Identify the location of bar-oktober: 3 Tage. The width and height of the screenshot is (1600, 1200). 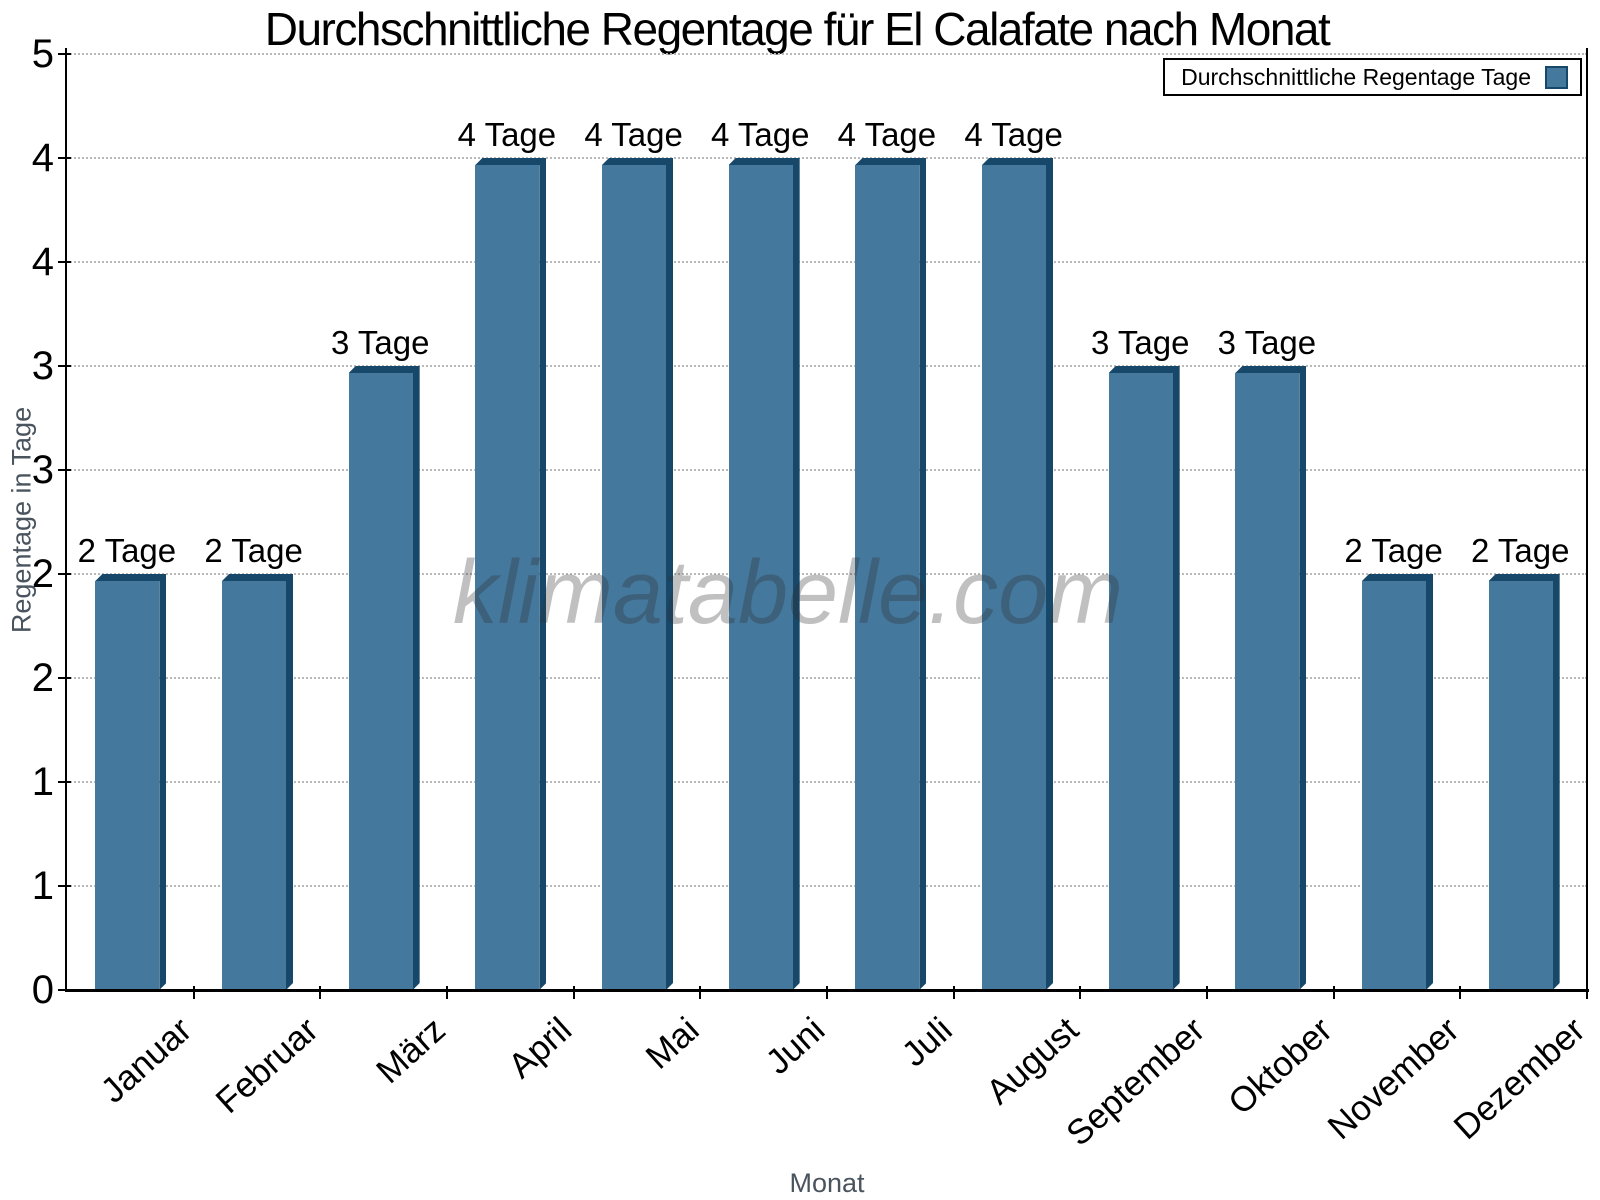
(1267, 657).